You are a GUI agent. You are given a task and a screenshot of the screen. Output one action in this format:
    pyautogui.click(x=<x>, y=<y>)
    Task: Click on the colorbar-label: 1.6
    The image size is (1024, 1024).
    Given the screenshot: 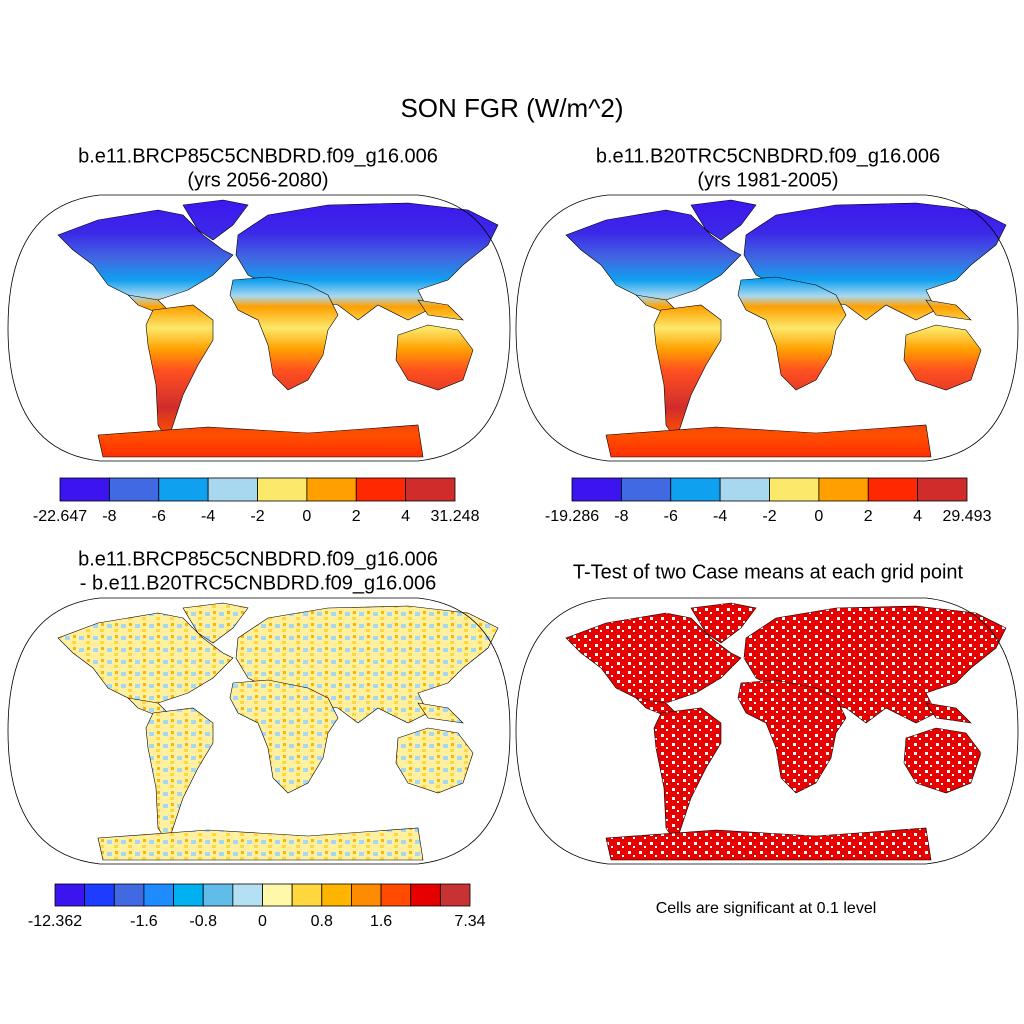 What is the action you would take?
    pyautogui.click(x=381, y=921)
    